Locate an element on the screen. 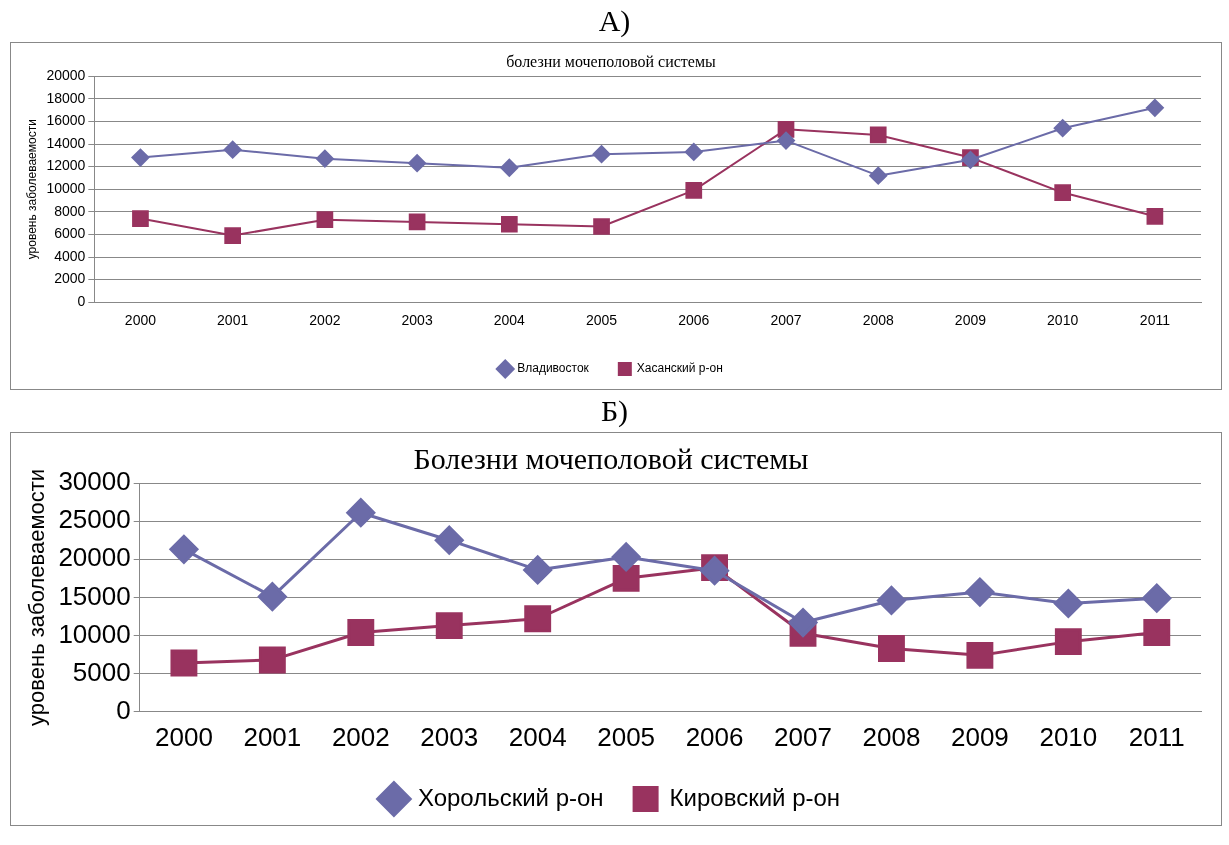 Image resolution: width=1229 pixels, height=845 pixels. y-tick-label: 2000 is located at coordinates (70, 278).